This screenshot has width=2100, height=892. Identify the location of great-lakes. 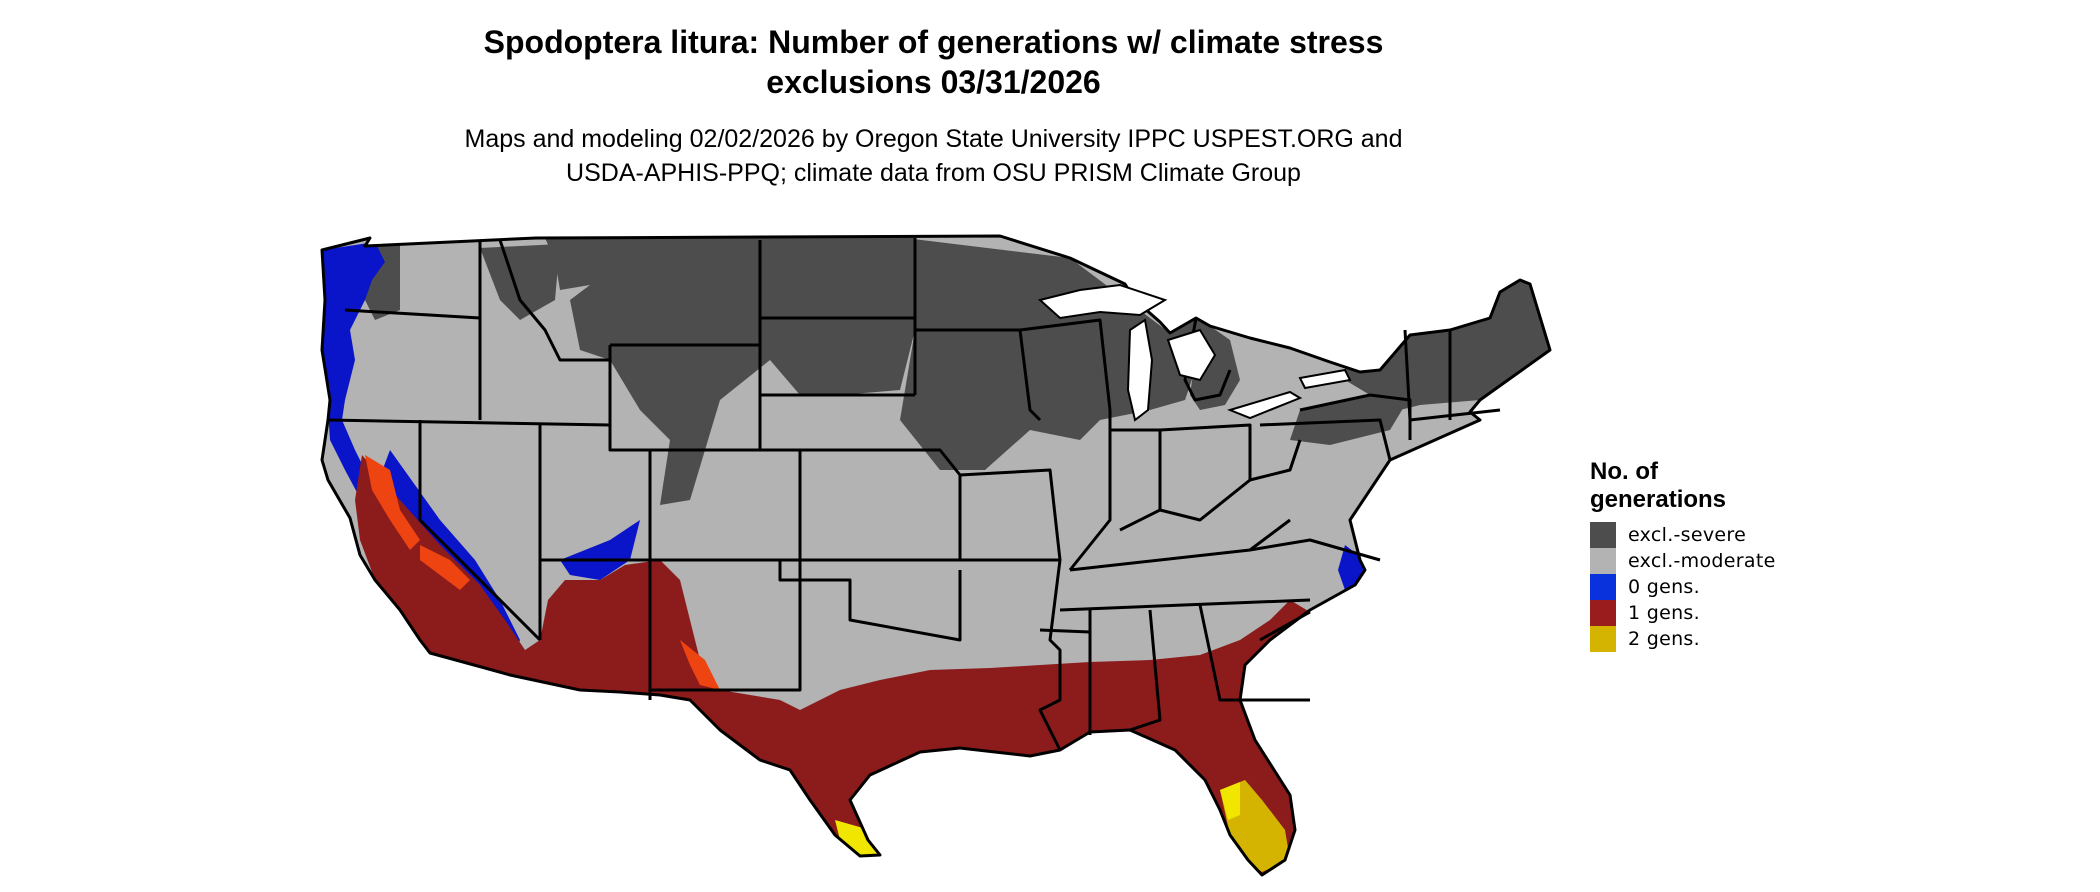
(1194, 352).